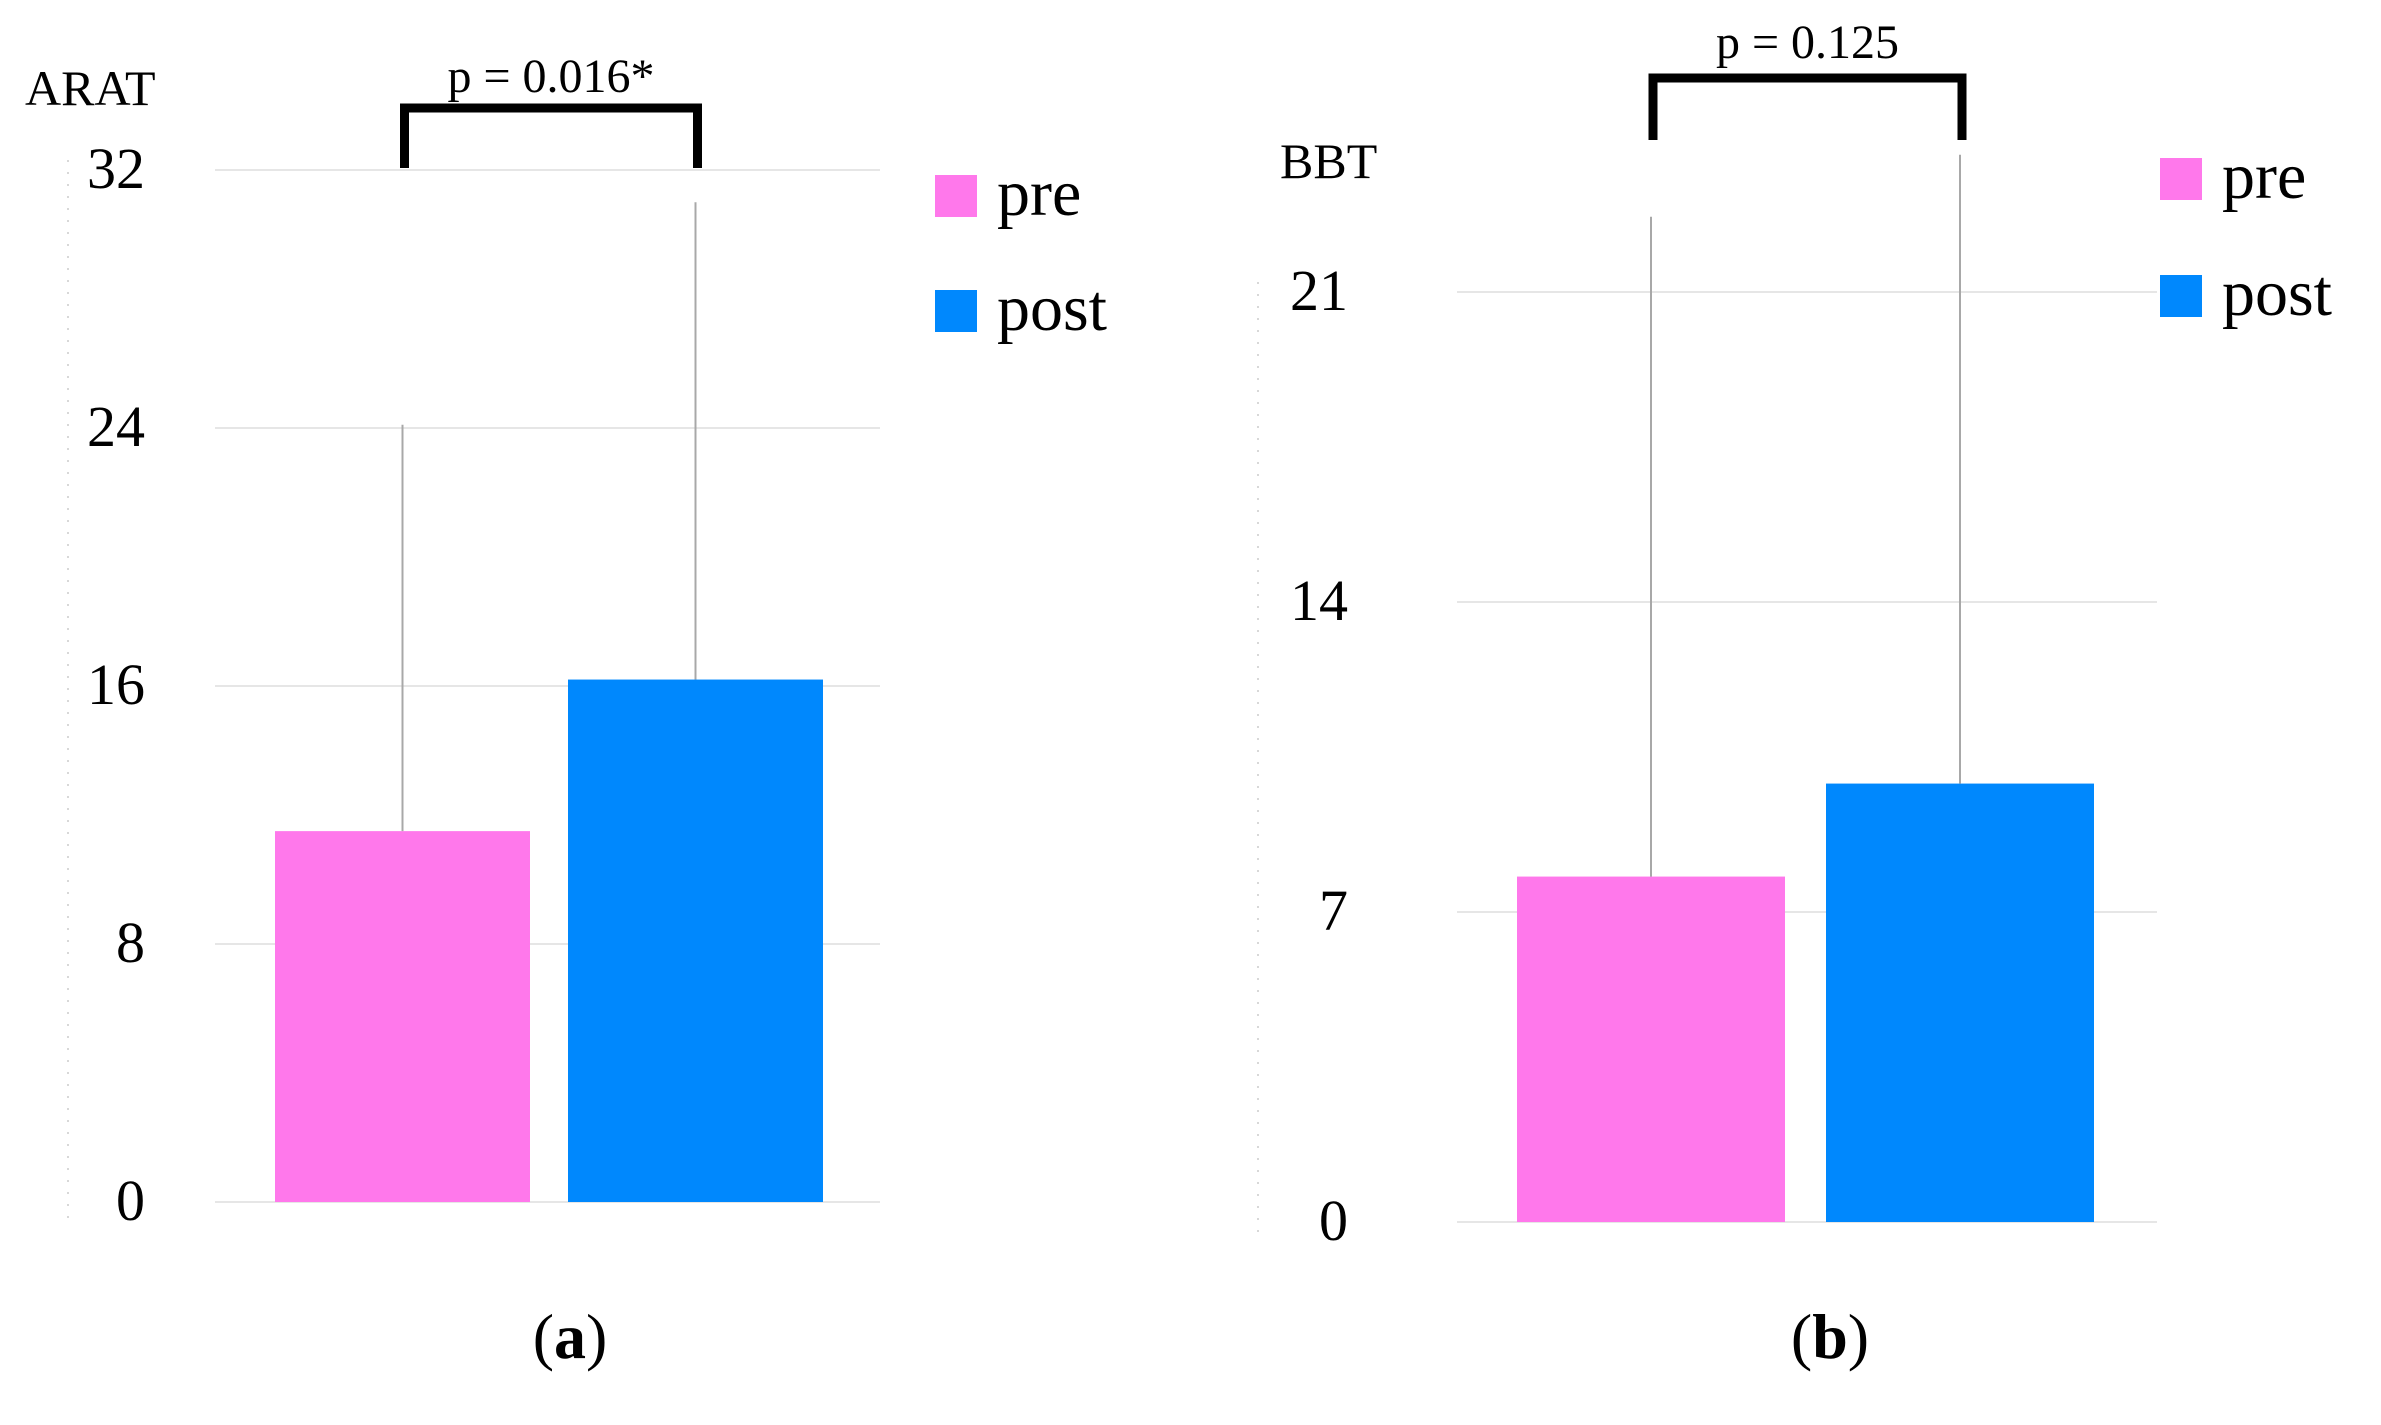 Image resolution: width=2381 pixels, height=1425 pixels. What do you see at coordinates (550, 76) in the screenshot?
I see `p-value-annotation: p = 0.016*` at bounding box center [550, 76].